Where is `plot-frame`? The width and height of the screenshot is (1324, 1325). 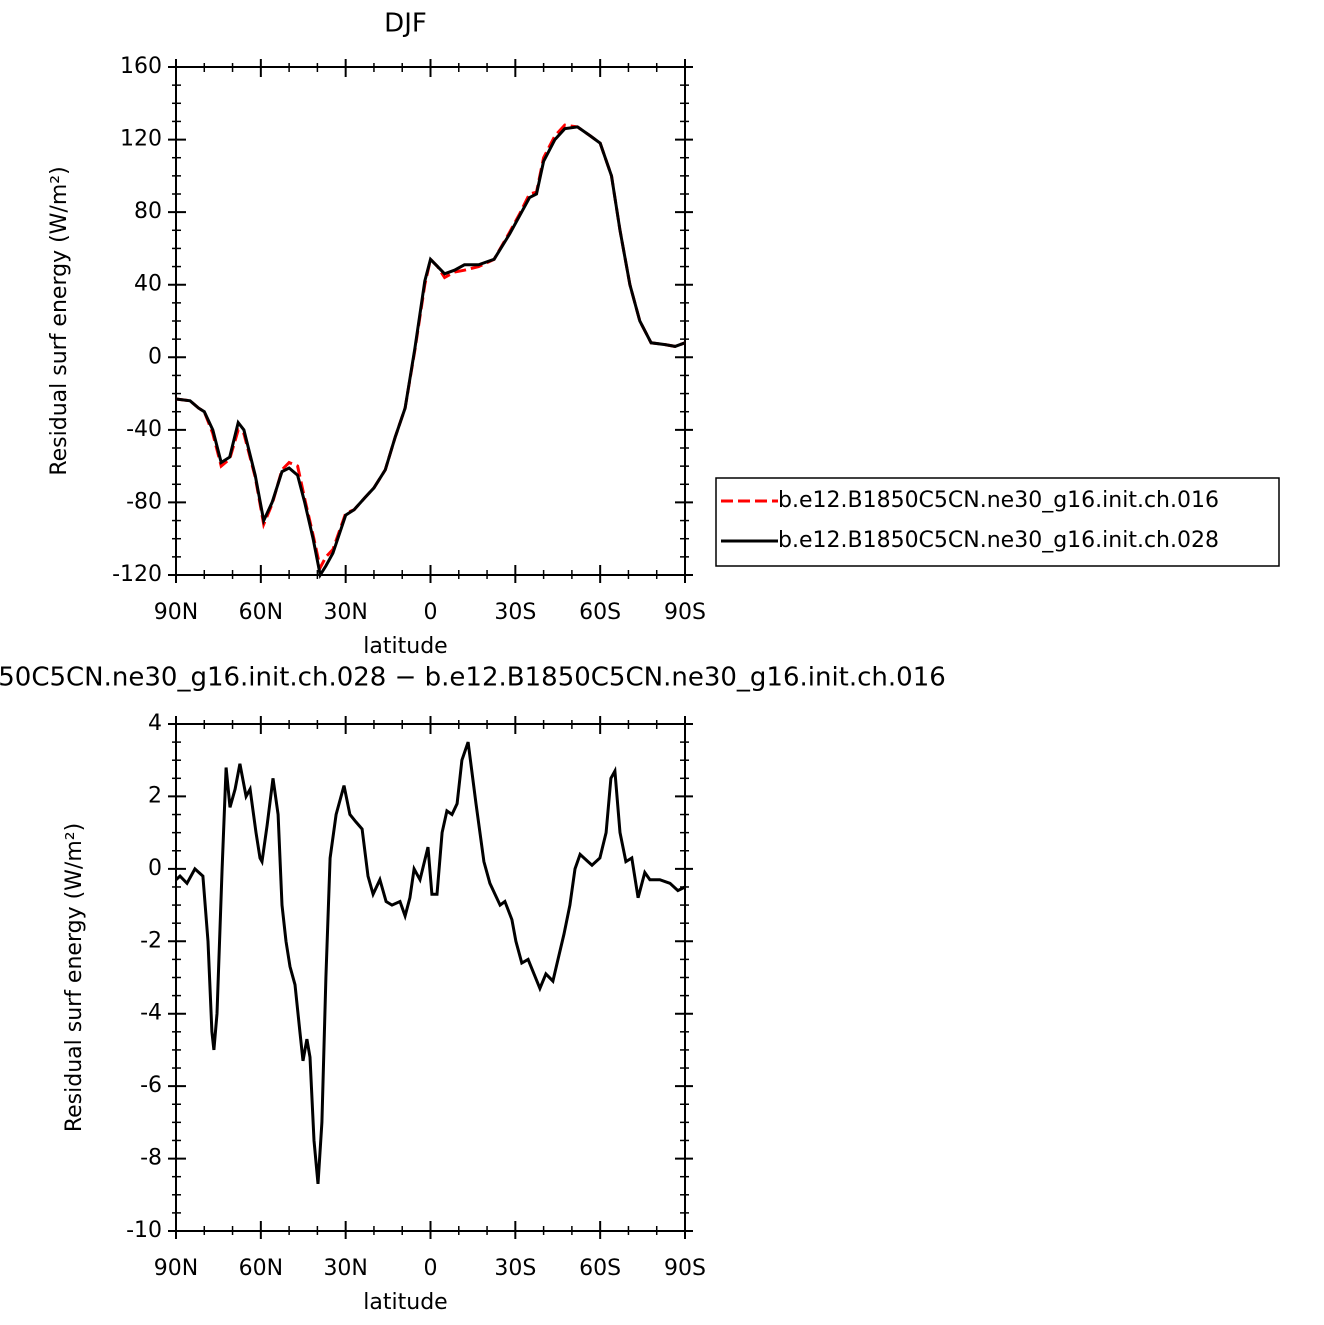
plot-frame is located at coordinates (430, 321).